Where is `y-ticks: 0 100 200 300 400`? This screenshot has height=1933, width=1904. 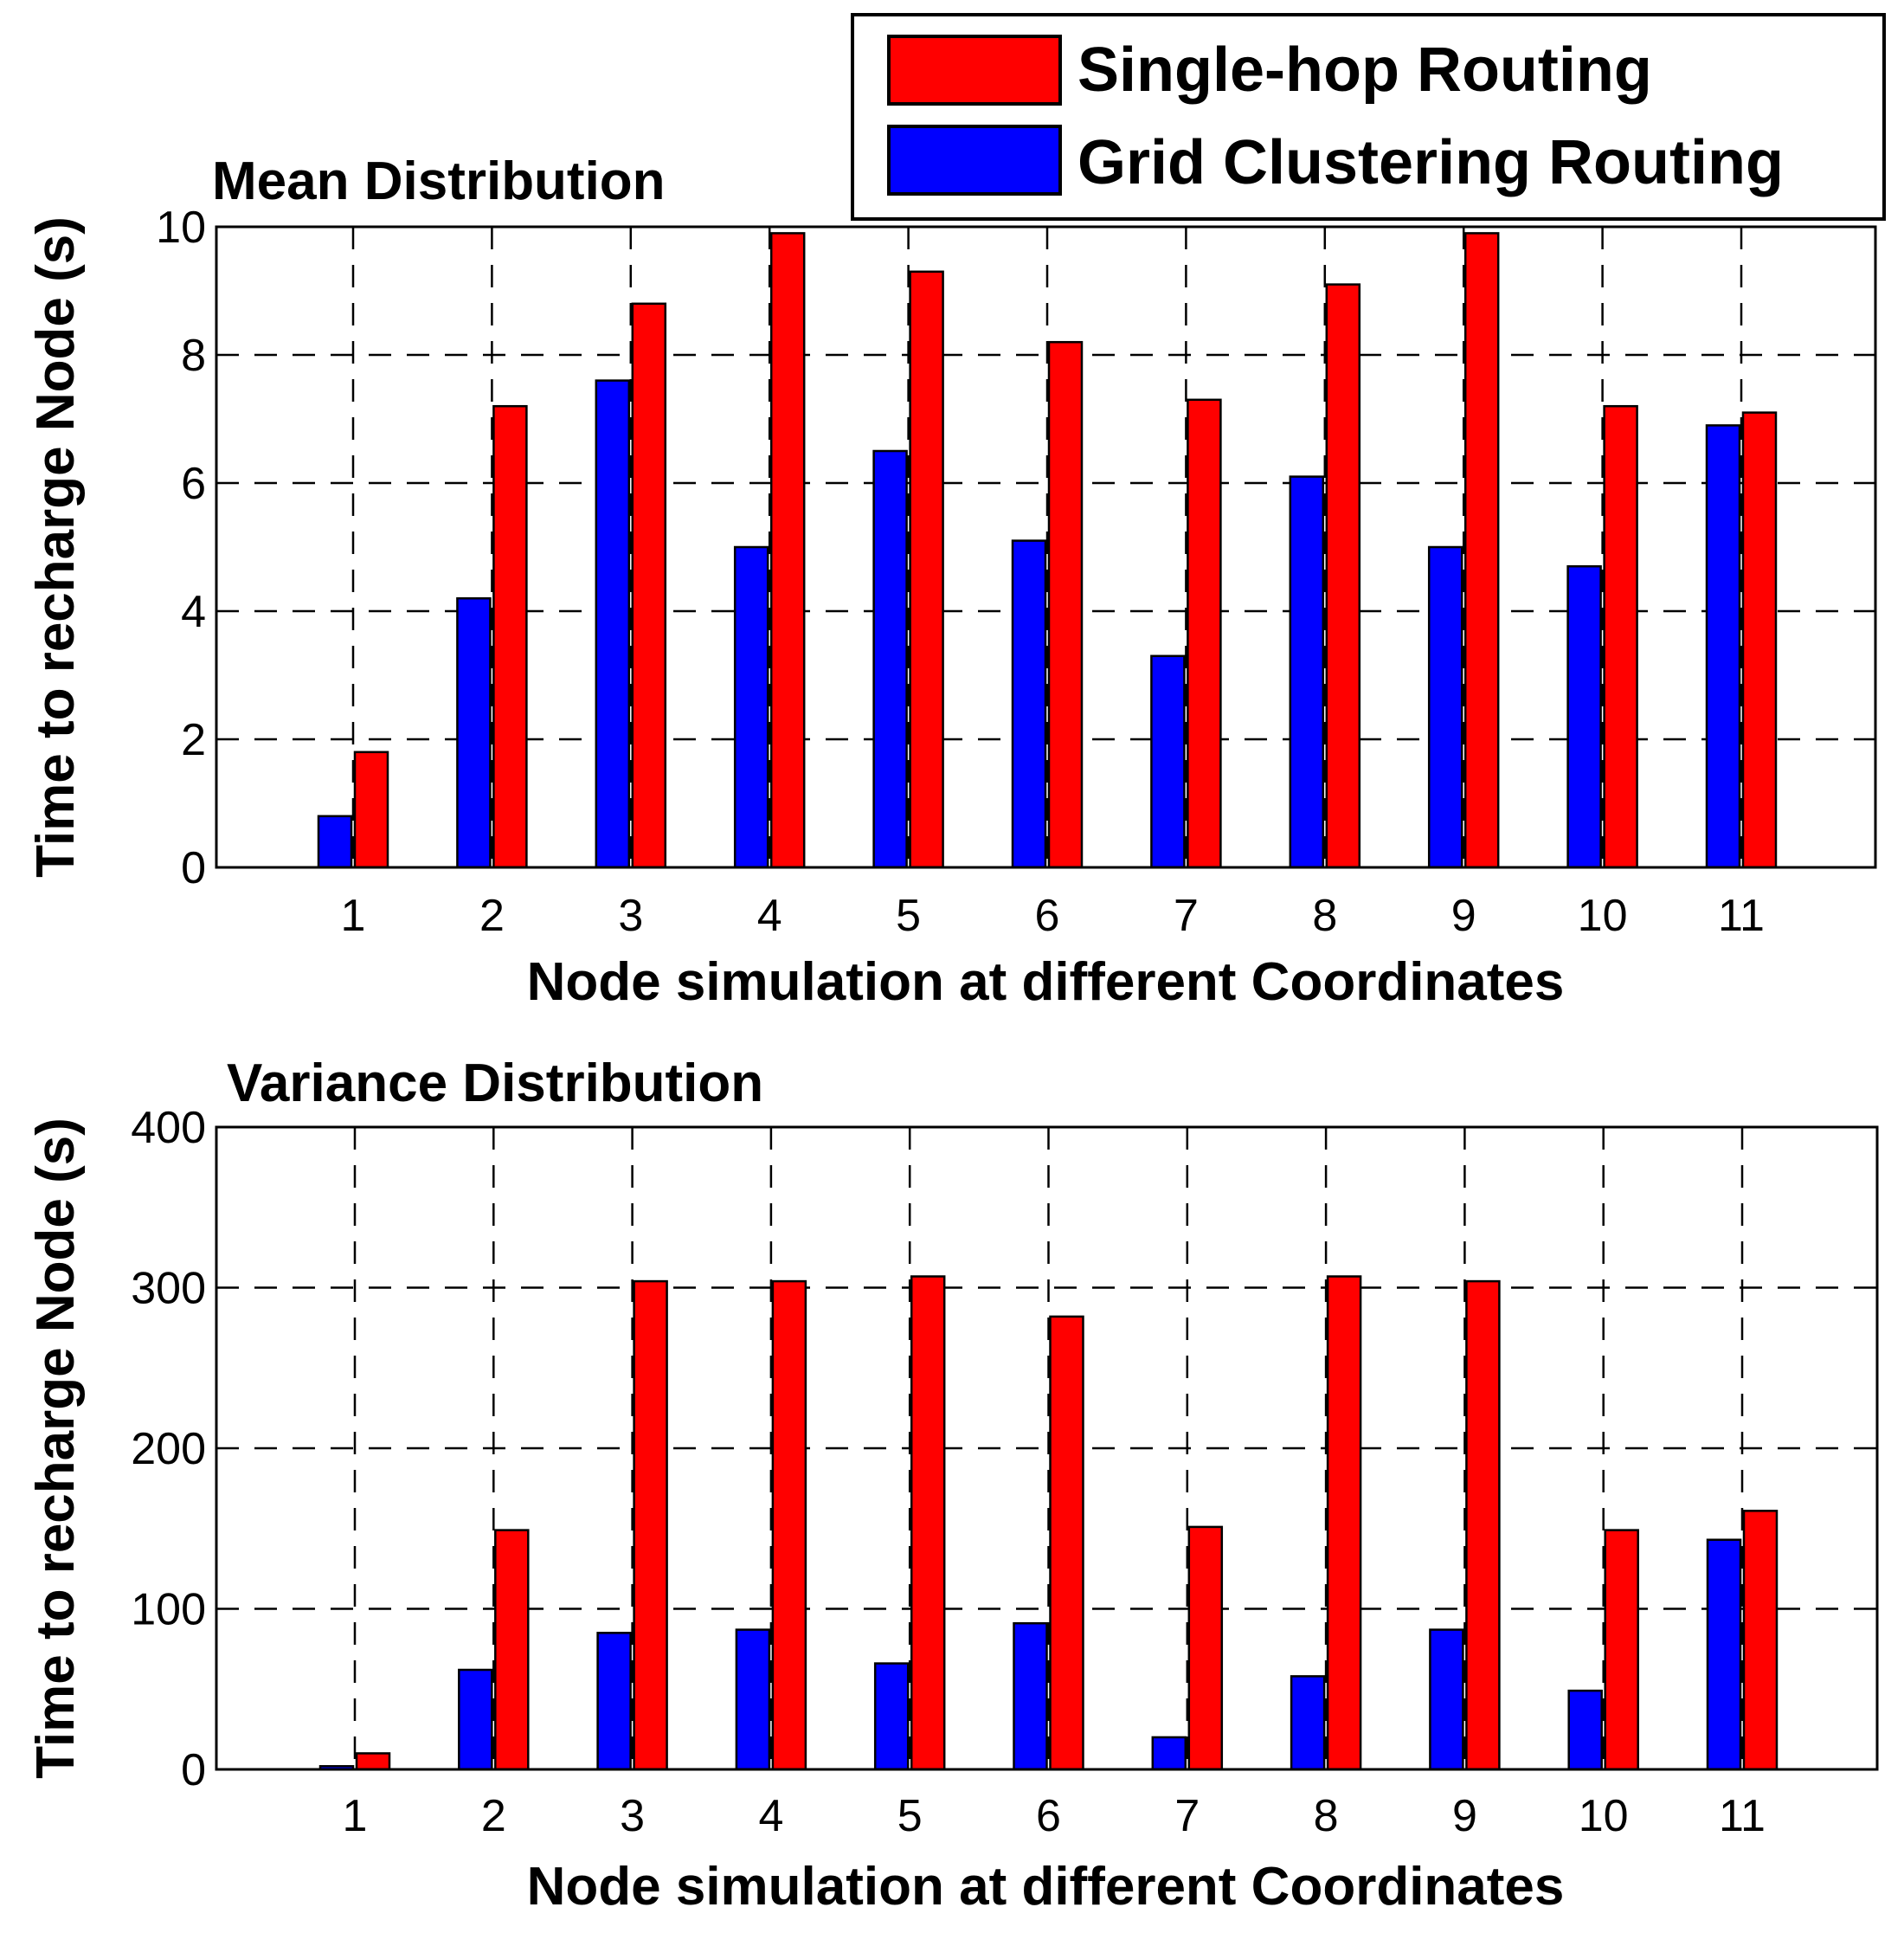
y-ticks: 0 100 200 300 400 is located at coordinates (168, 1449).